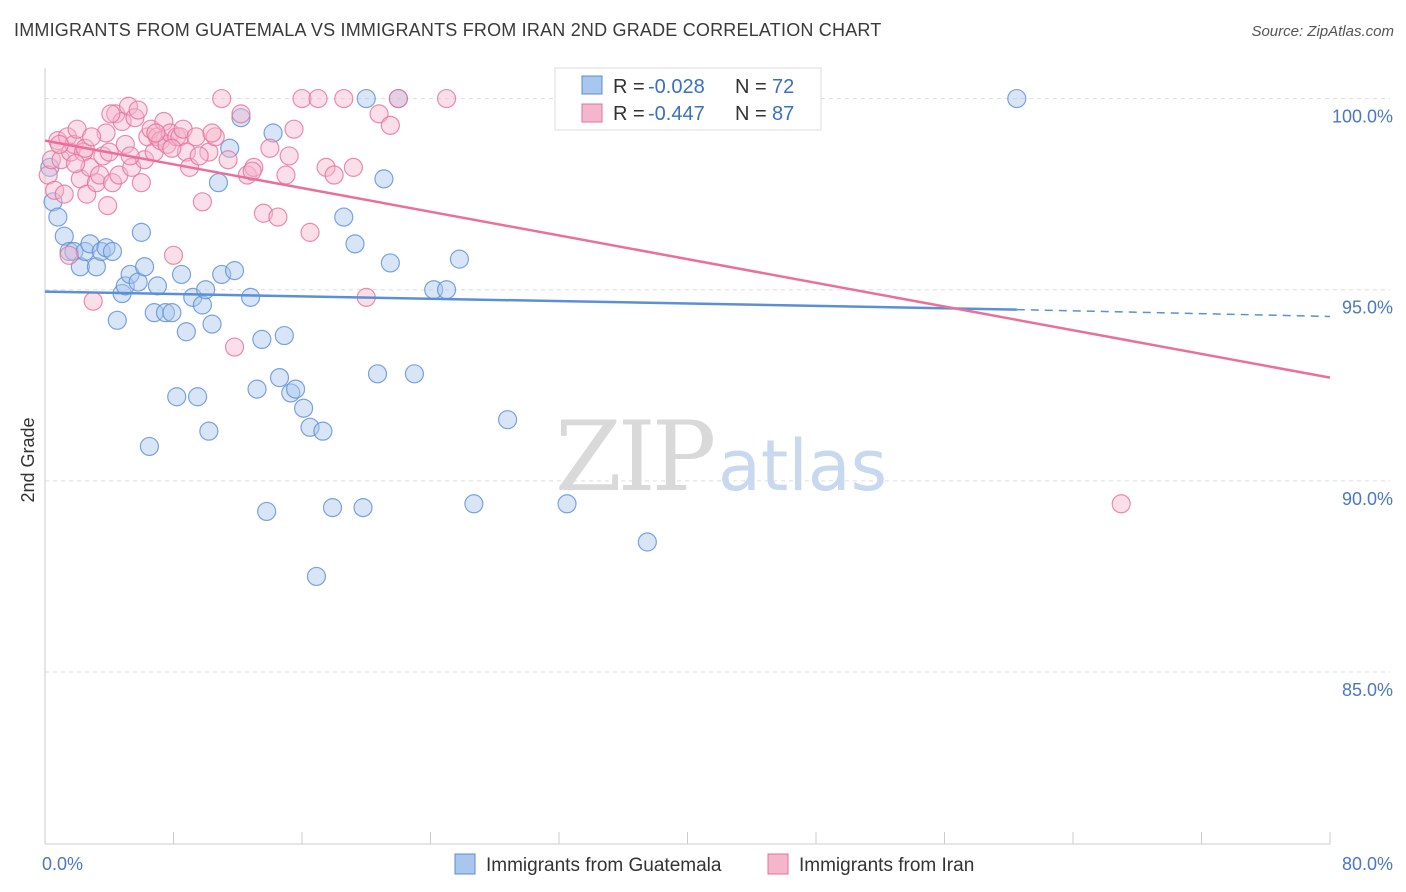 Image resolution: width=1406 pixels, height=892 pixels. What do you see at coordinates (1173, 313) in the screenshot?
I see `trendline-guatemala-extension` at bounding box center [1173, 313].